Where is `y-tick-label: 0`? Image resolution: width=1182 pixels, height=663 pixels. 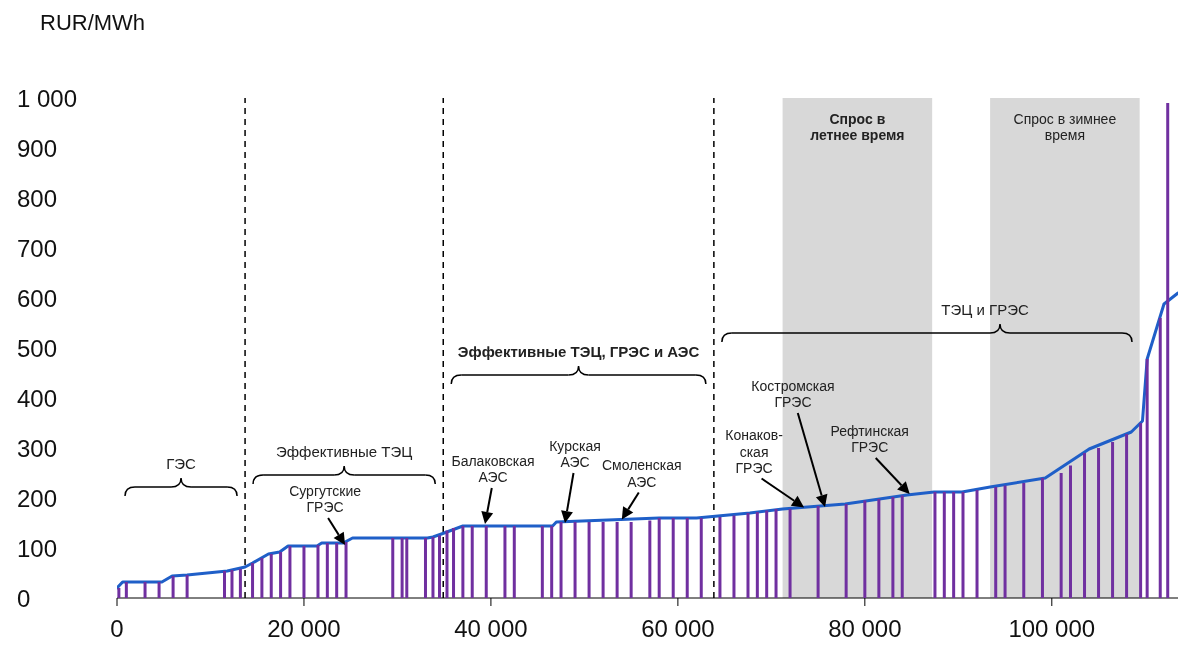
y-tick-label: 0 is located at coordinates (24, 598).